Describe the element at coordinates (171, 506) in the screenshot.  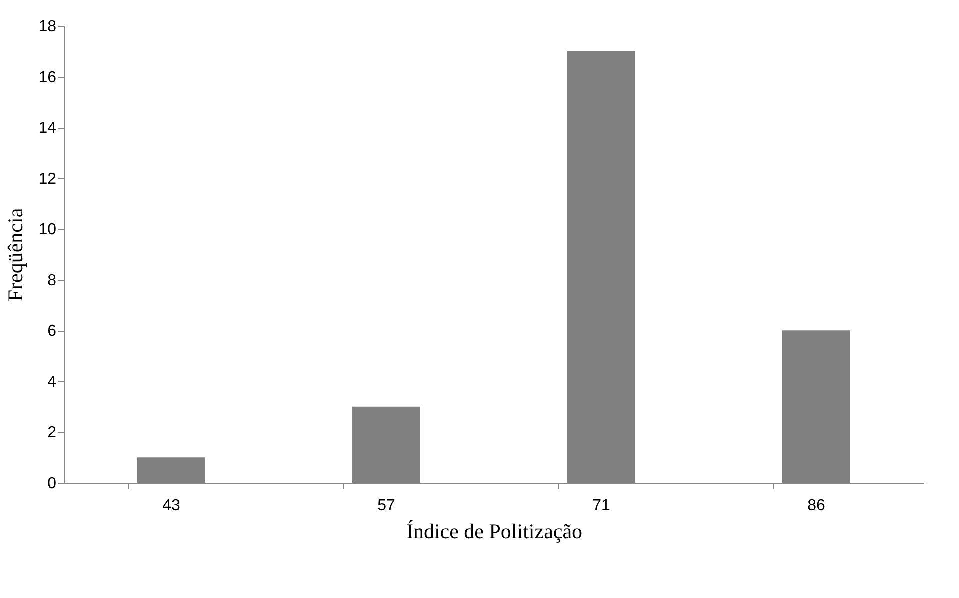
I see `x-tick-label: 43` at that location.